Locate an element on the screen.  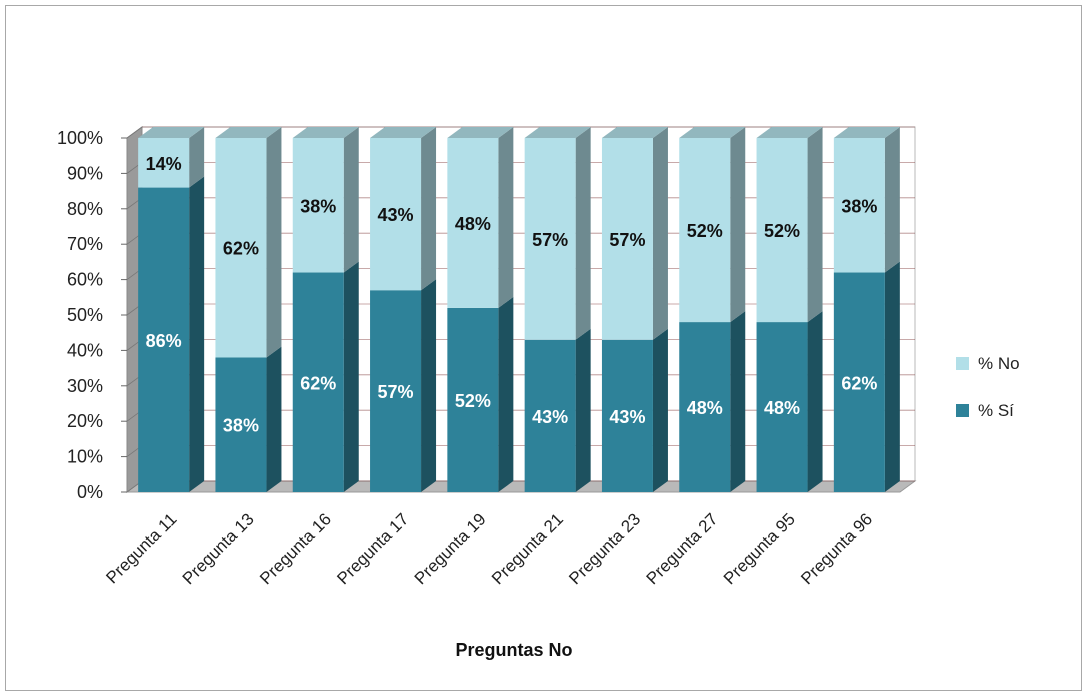
y-tick-label: 100% is located at coordinates (80, 138).